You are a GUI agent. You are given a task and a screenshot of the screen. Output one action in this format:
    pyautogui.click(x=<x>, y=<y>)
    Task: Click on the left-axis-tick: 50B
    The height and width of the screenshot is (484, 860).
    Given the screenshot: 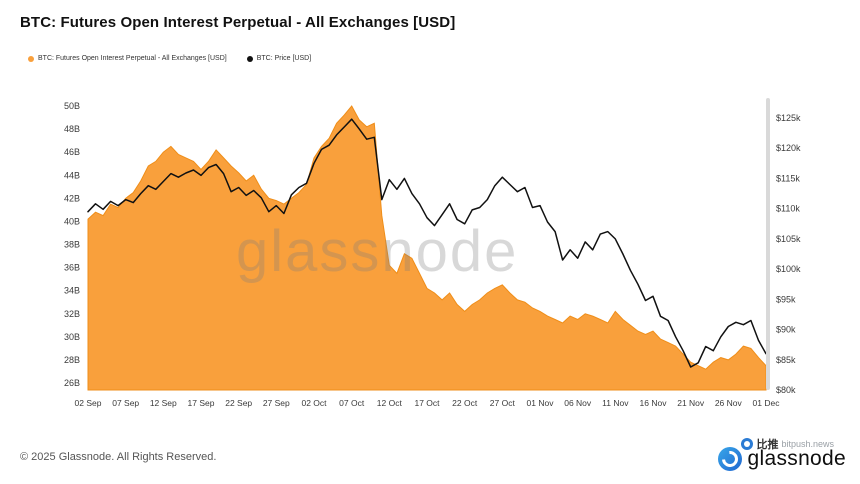 What is the action you would take?
    pyautogui.click(x=72, y=106)
    